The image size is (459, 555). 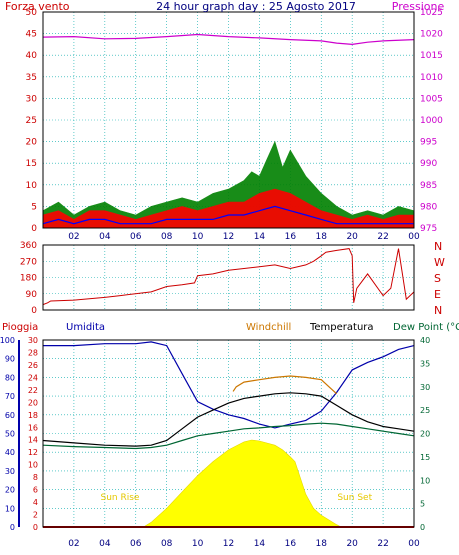 What do you see at coordinates (437, 294) in the screenshot?
I see `compass-label: E` at bounding box center [437, 294].